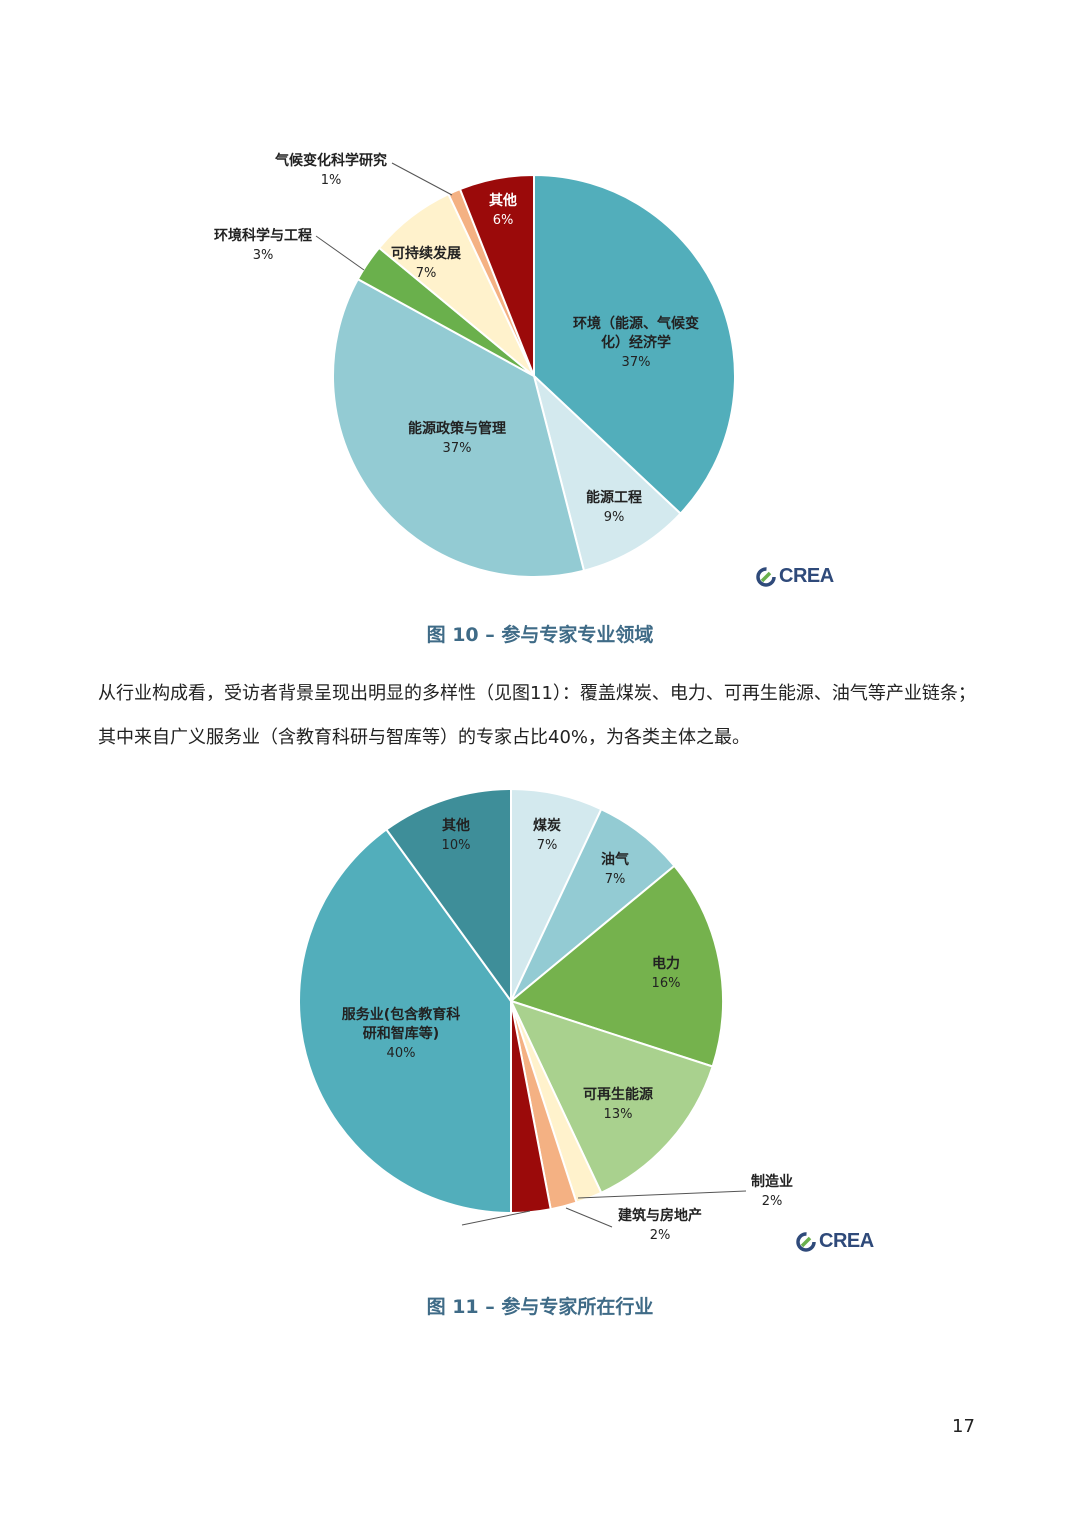  I want to click on slice-label: 可再生能源, so click(618, 1094).